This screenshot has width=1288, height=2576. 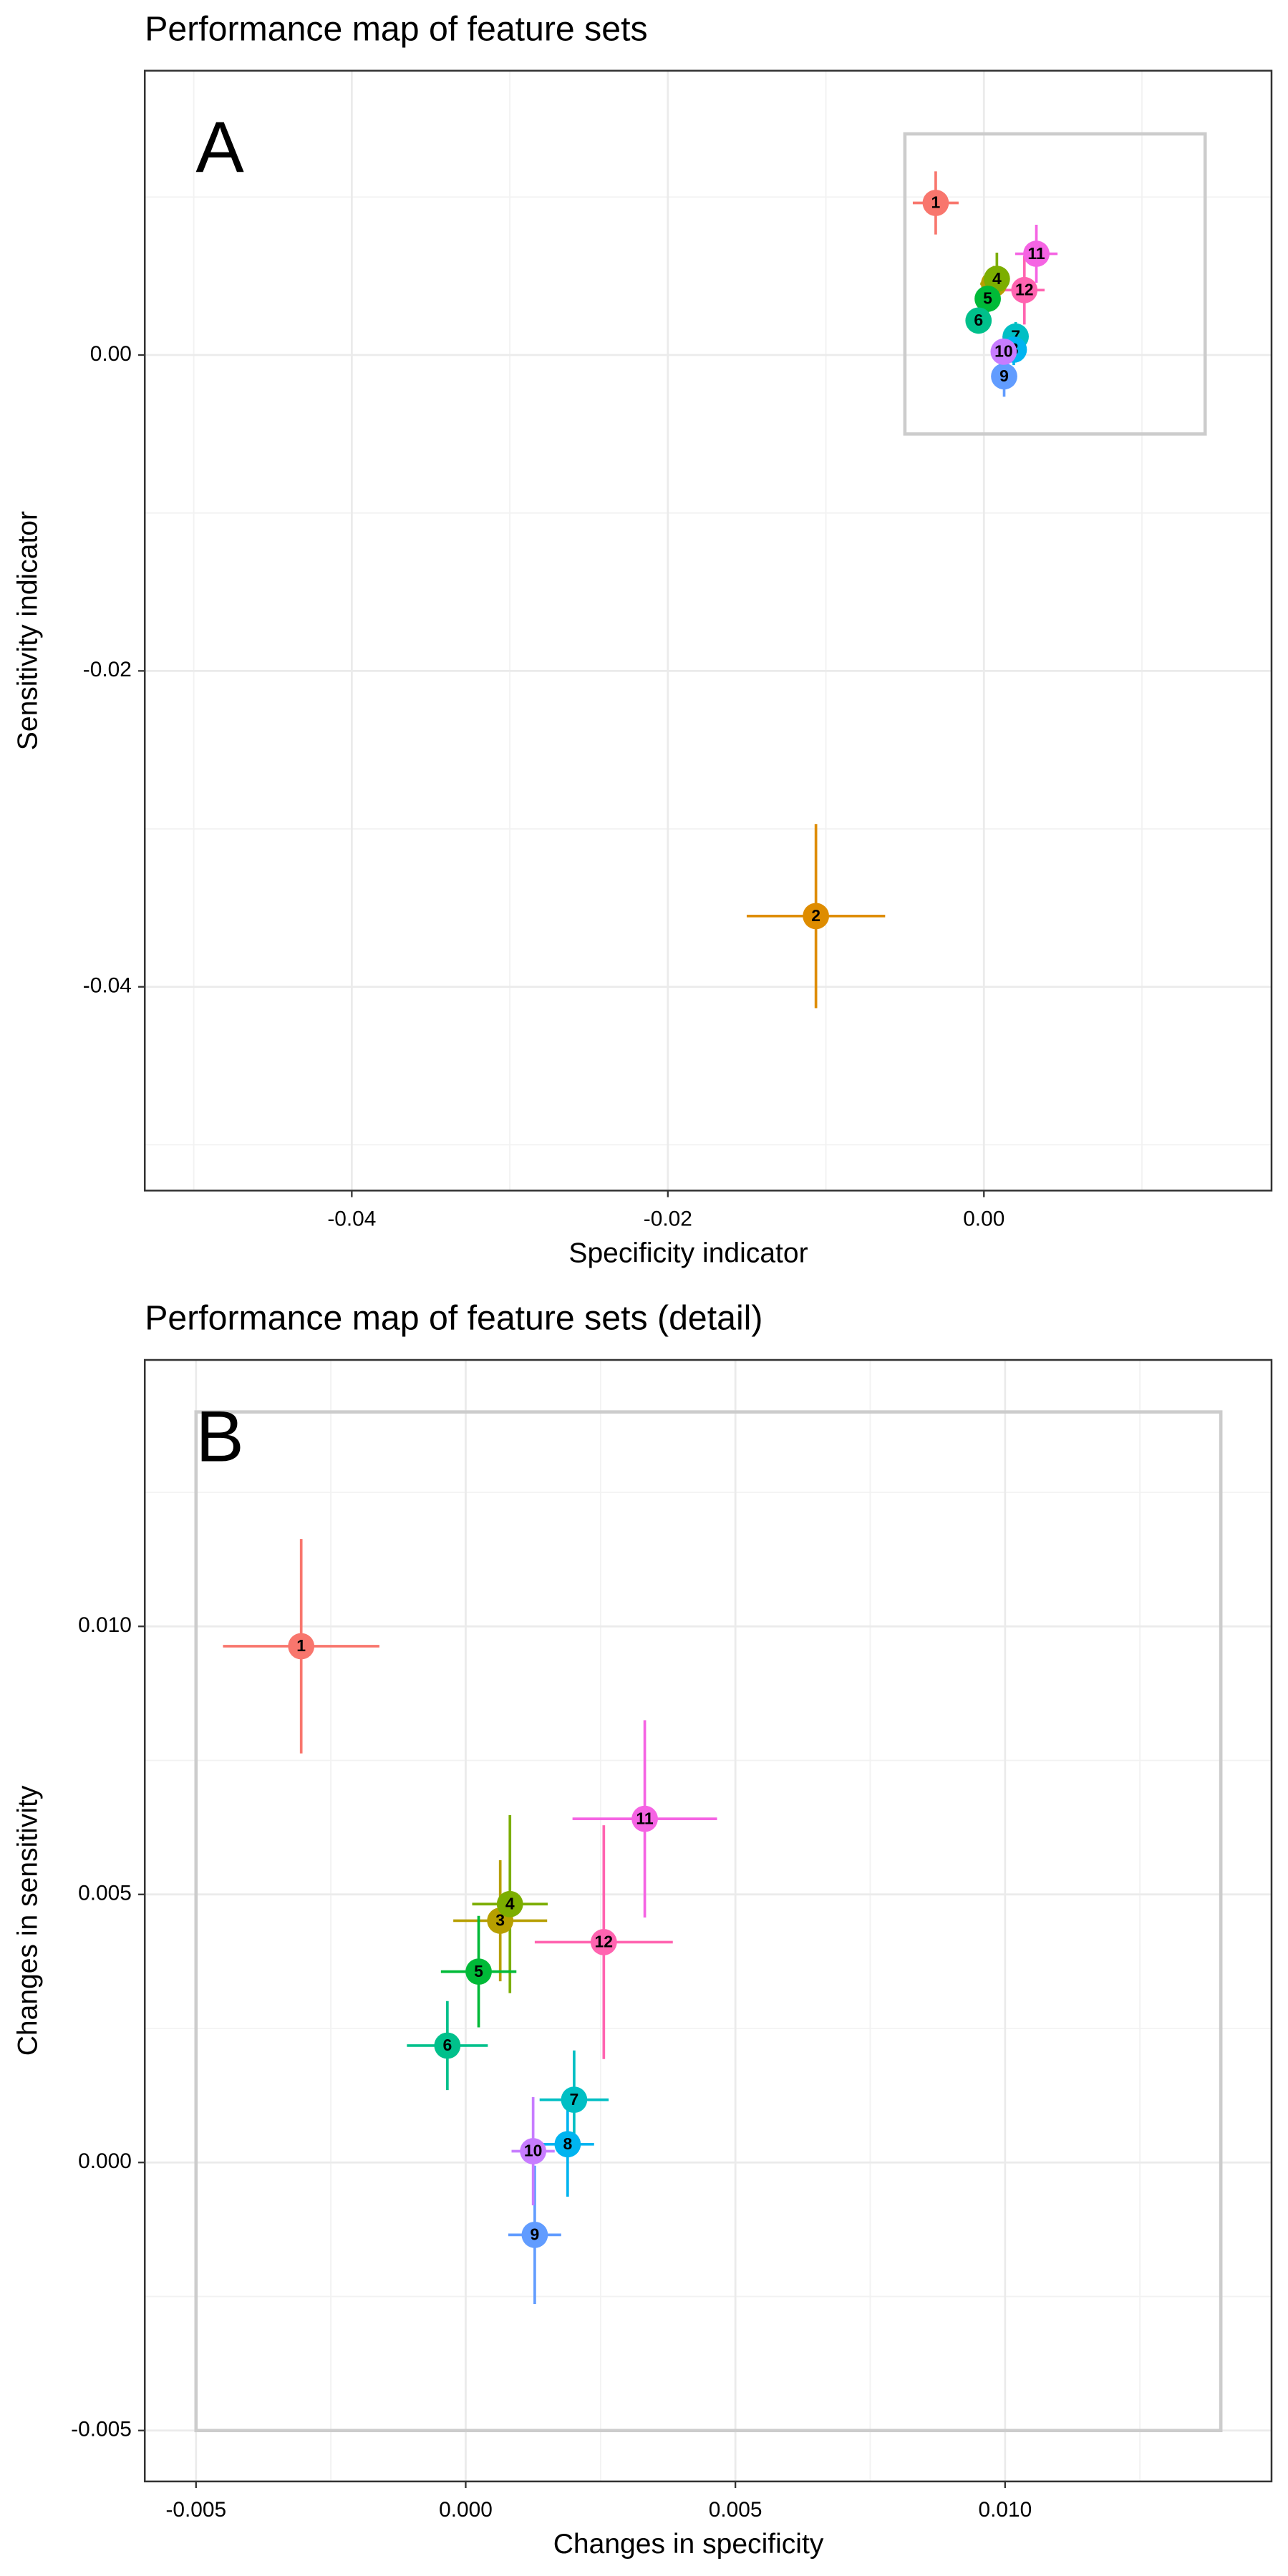 I want to click on x-tick-label: -0.04, so click(x=352, y=1219).